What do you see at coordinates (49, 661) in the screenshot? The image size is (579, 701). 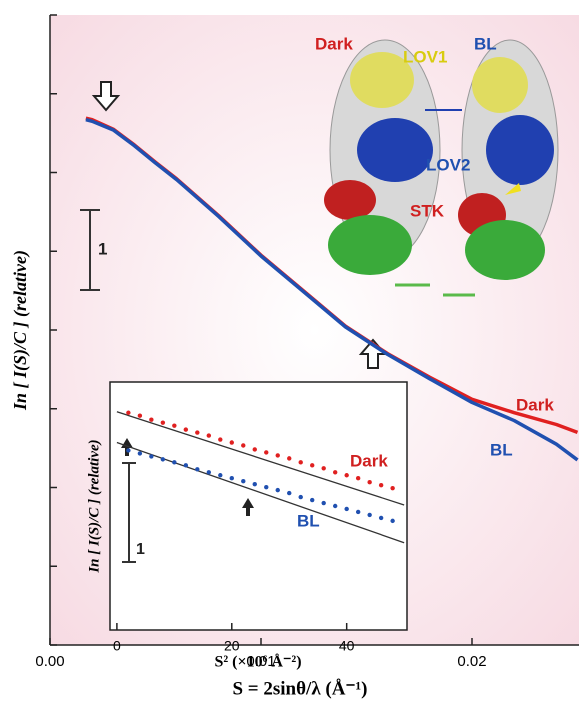 I see `x-tick-label: 0.00` at bounding box center [49, 661].